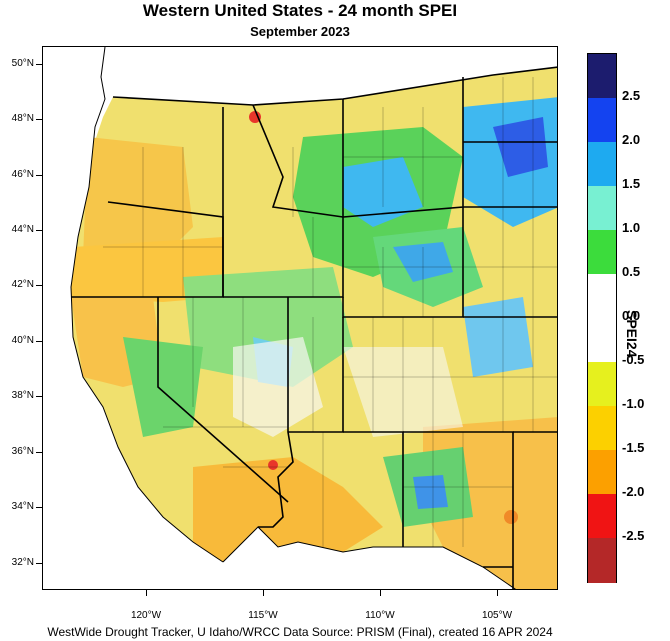 This screenshot has height=641, width=670. What do you see at coordinates (631, 139) in the screenshot?
I see `colorbar-tick-label: 2.0` at bounding box center [631, 139].